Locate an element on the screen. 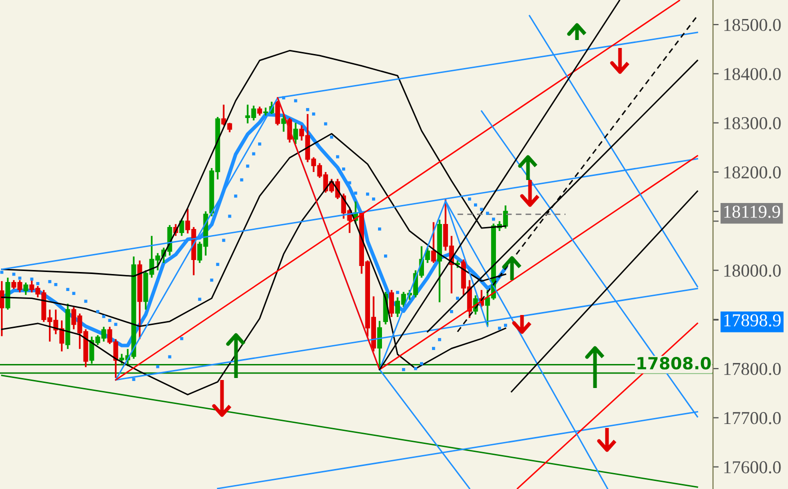  y-tick-label: 18200.0 is located at coordinates (752, 172).